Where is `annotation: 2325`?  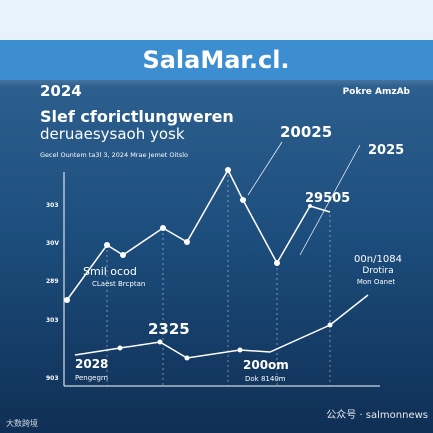 annotation: 2325 is located at coordinates (169, 329).